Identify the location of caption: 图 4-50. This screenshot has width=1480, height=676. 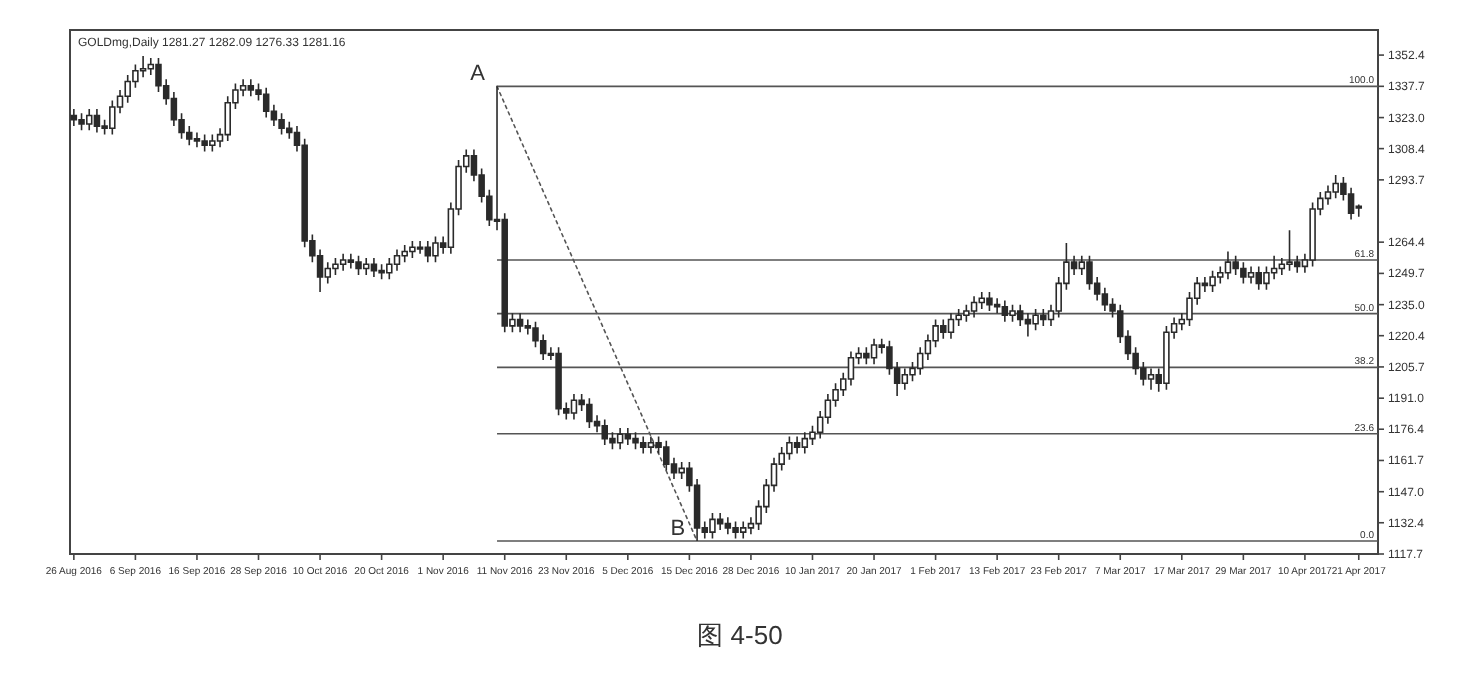
(740, 635).